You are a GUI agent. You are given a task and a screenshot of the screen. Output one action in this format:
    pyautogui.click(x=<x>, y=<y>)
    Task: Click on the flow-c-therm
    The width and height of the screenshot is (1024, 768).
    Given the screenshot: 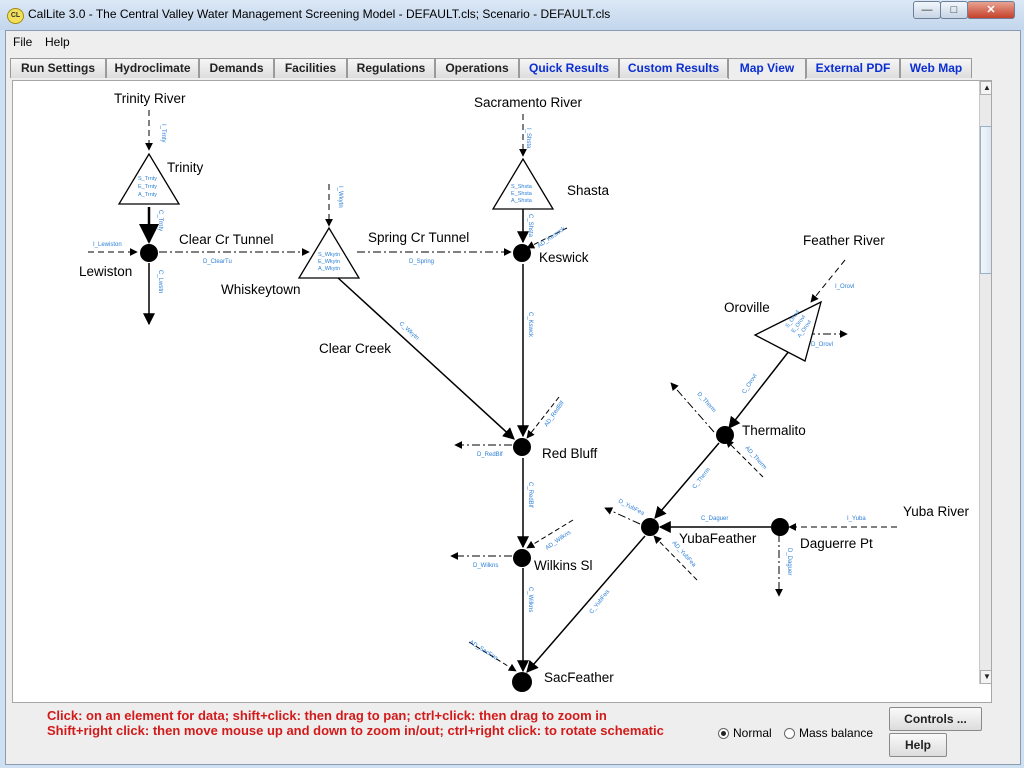 What is the action you would take?
    pyautogui.click(x=687, y=480)
    